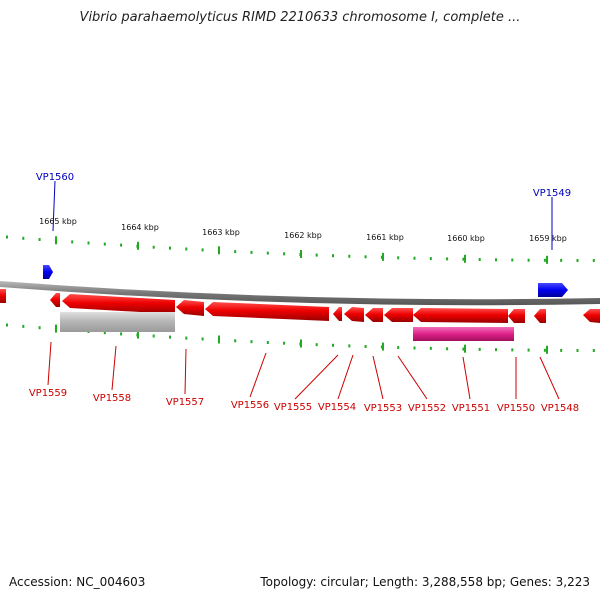 This screenshot has height=600, width=600. Describe the element at coordinates (58, 221) in the screenshot. I see `scale-label-1665: 1665 kbp` at that location.